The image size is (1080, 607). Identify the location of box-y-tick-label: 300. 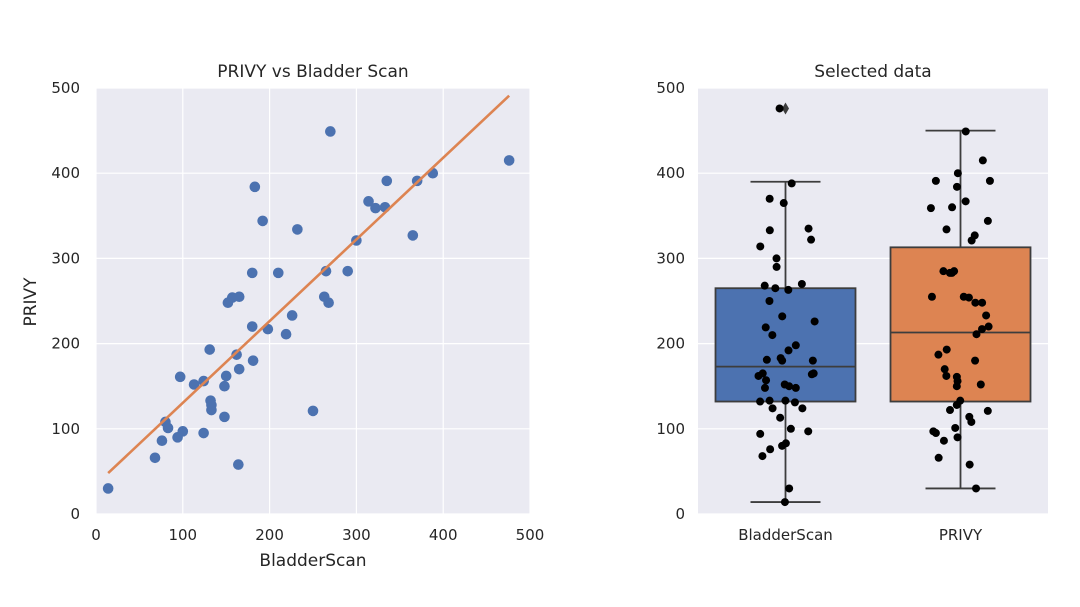
(670, 258).